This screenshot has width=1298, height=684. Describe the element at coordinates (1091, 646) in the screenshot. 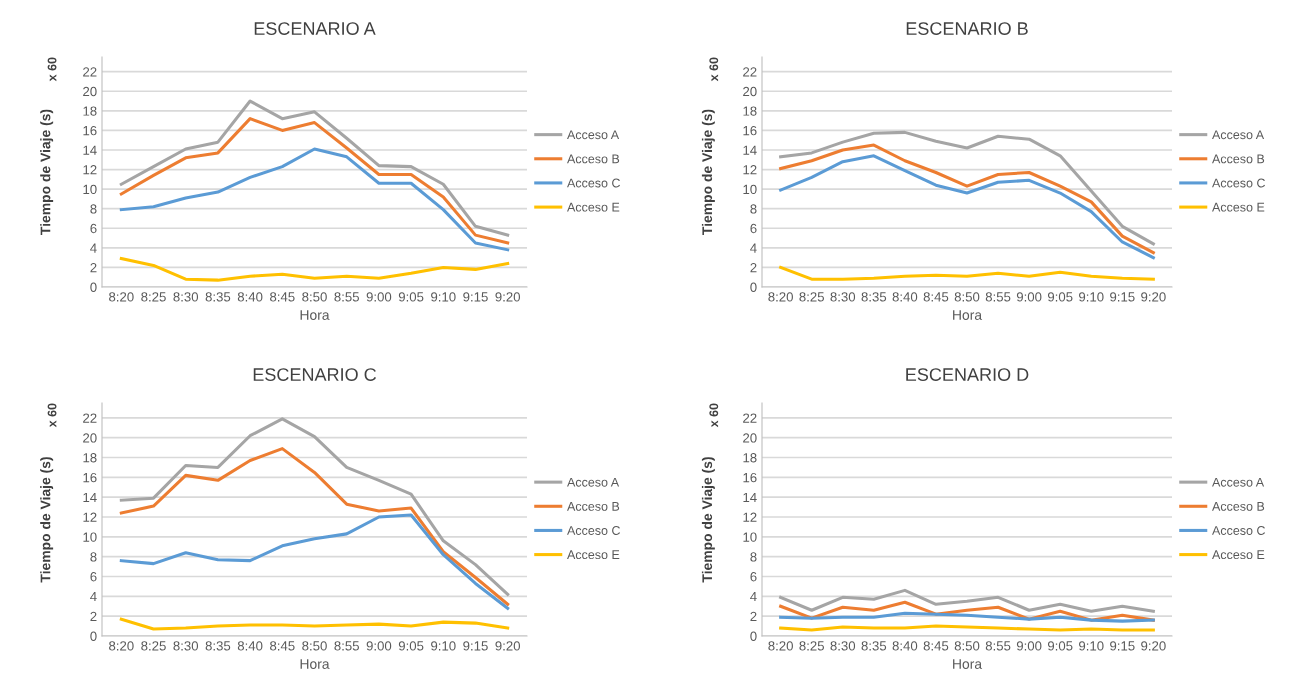

I see `x-tick-label: 9:10` at that location.